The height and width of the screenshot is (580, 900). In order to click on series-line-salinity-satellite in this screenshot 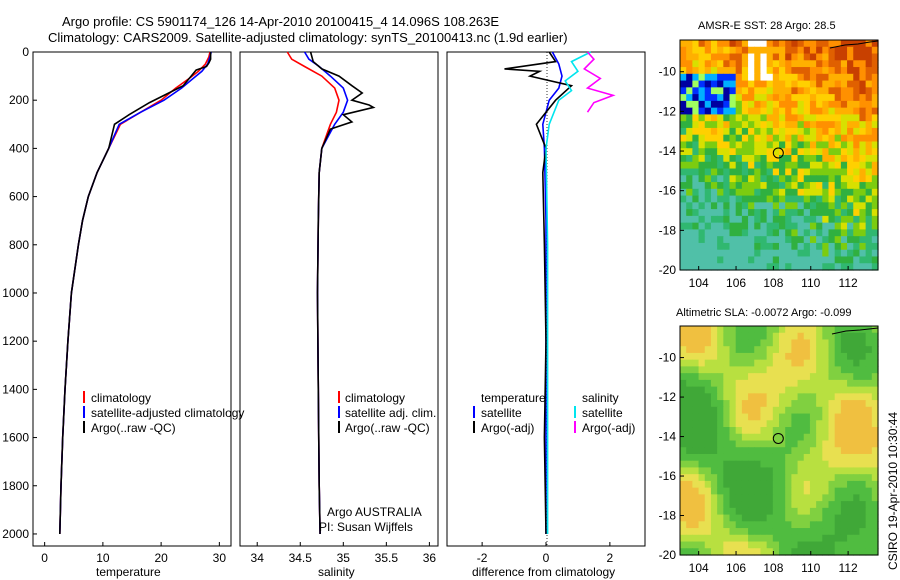, I will do `click(568, 292)`.